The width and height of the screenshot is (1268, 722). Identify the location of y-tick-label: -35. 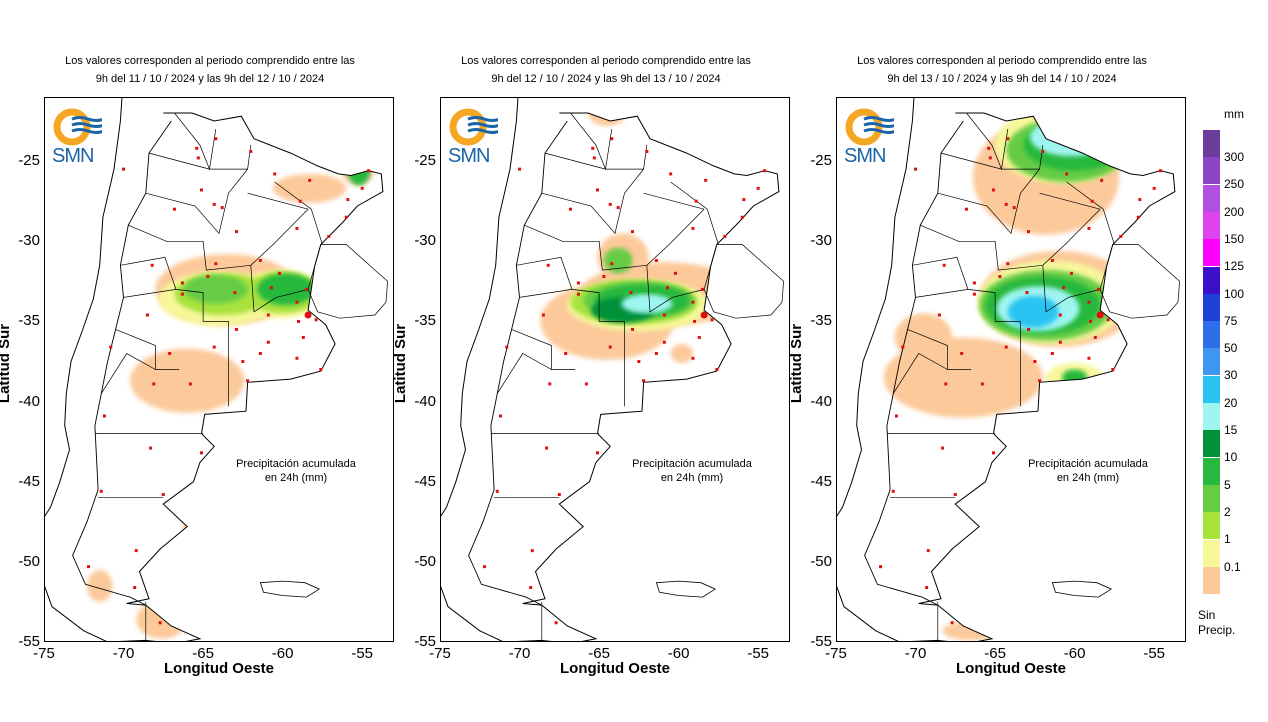
(821, 321).